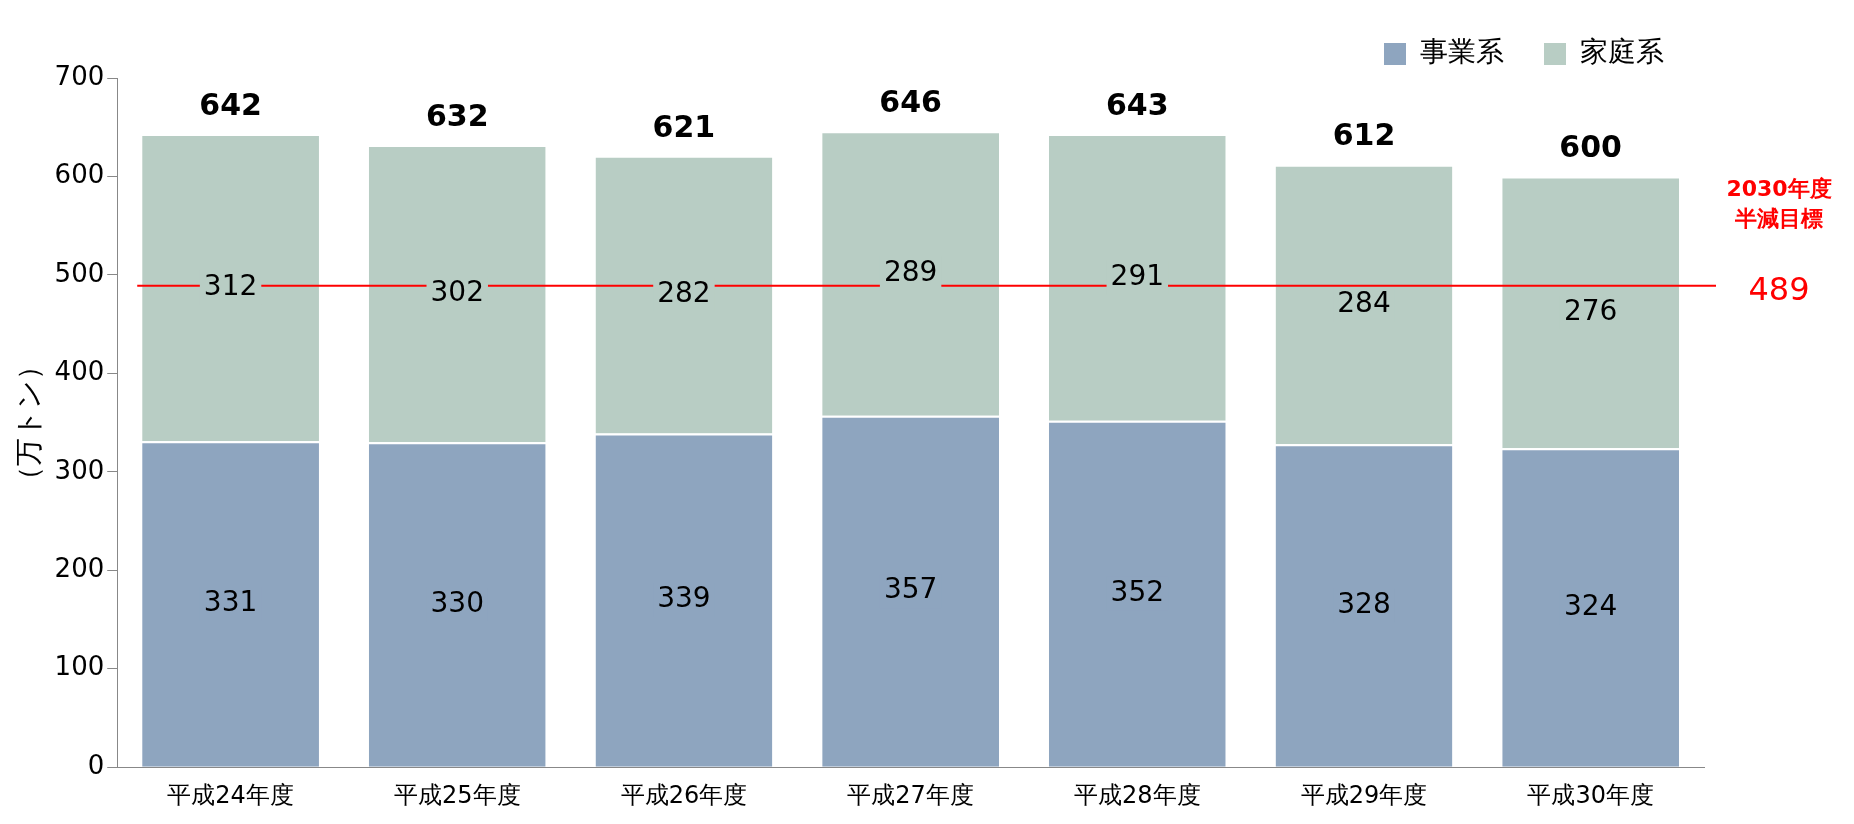 This screenshot has width=1854, height=824. Describe the element at coordinates (684, 598) in the screenshot. I see `data-label: 339` at that location.